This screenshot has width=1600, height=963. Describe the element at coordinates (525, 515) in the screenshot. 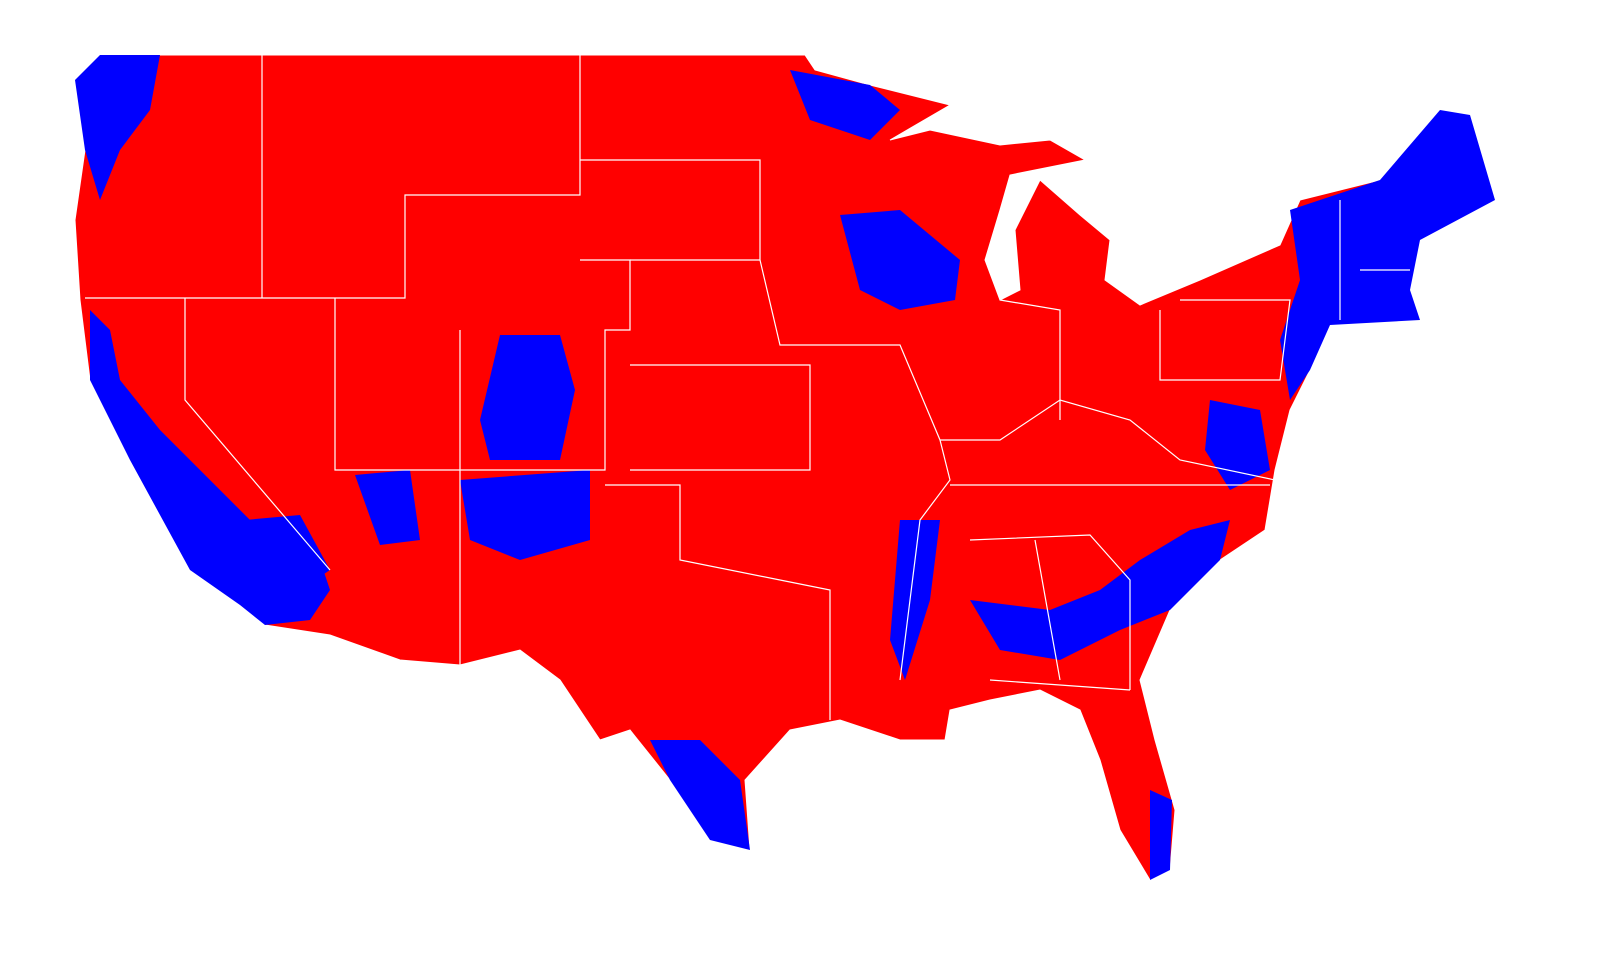

I see `four-corners` at that location.